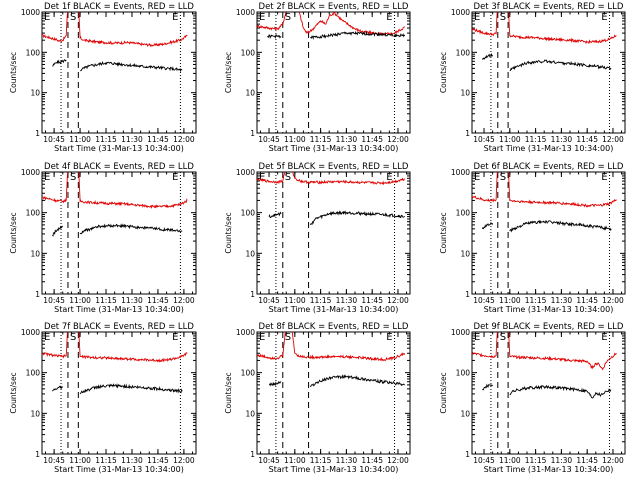  Describe the element at coordinates (549, 167) in the screenshot. I see `panel-title: Det 6f BLACK = Events, RED = LLD` at that location.